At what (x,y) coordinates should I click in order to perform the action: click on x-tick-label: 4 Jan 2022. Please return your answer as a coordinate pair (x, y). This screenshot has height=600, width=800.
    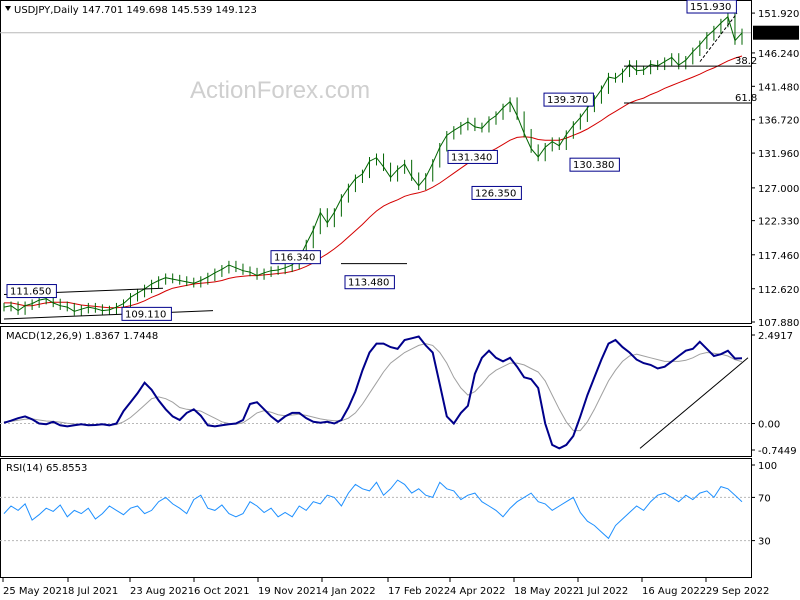
    Looking at the image, I should click on (349, 591).